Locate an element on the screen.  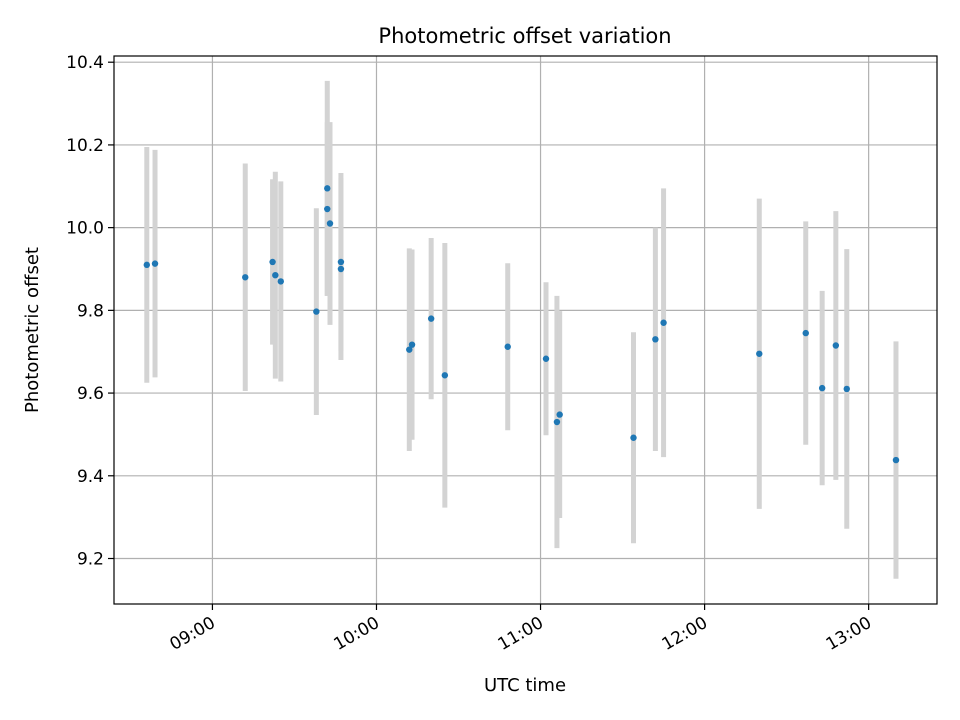
y-tick-label: 9.6 is located at coordinates (90, 394).